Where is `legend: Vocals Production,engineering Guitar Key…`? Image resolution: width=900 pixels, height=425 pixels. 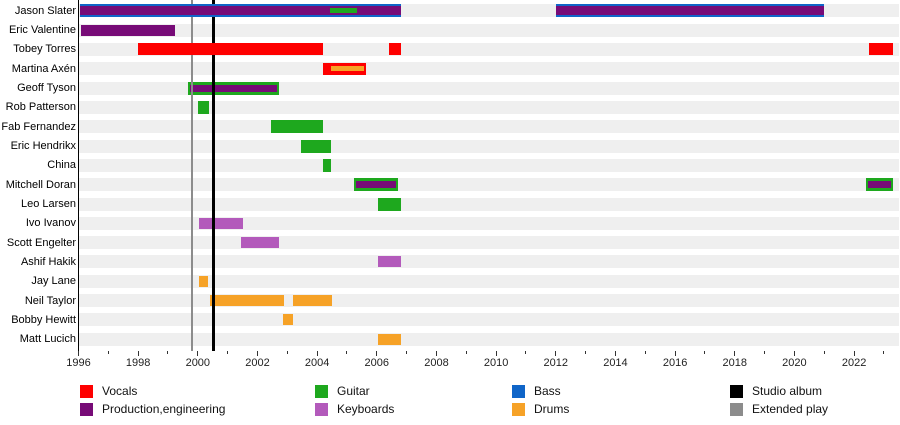
legend: Vocals Production,engineering Guitar Key… is located at coordinates (450, 402).